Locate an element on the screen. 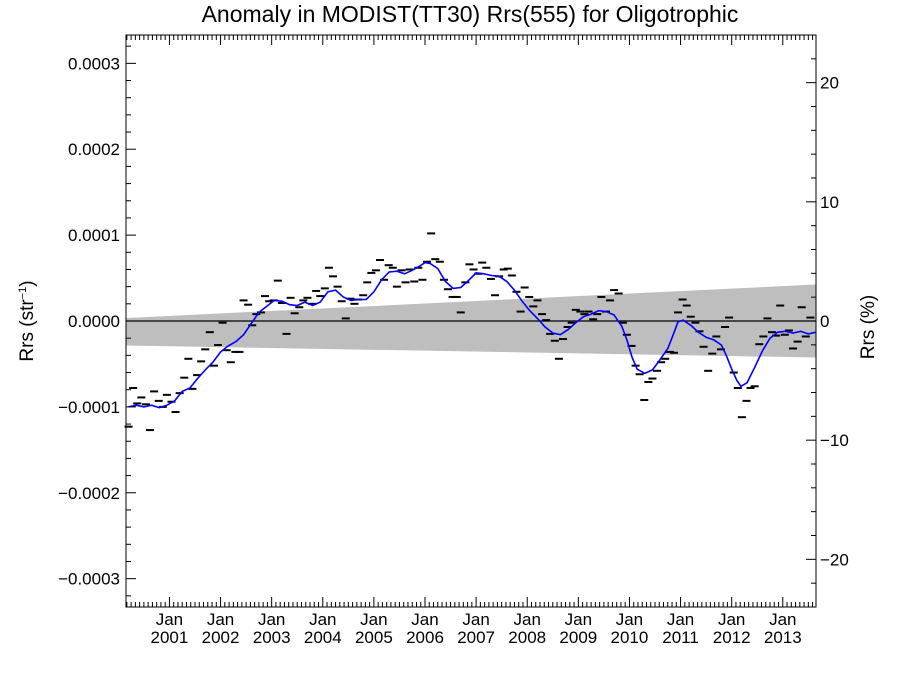  left-y-tick-label: 0.0000 is located at coordinates (94, 321).